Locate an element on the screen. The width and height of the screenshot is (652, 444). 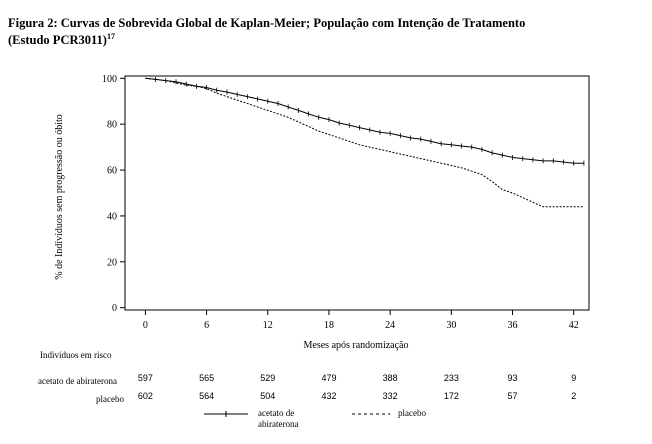
x-axis-title: Meses após randomização is located at coordinates (356, 345).